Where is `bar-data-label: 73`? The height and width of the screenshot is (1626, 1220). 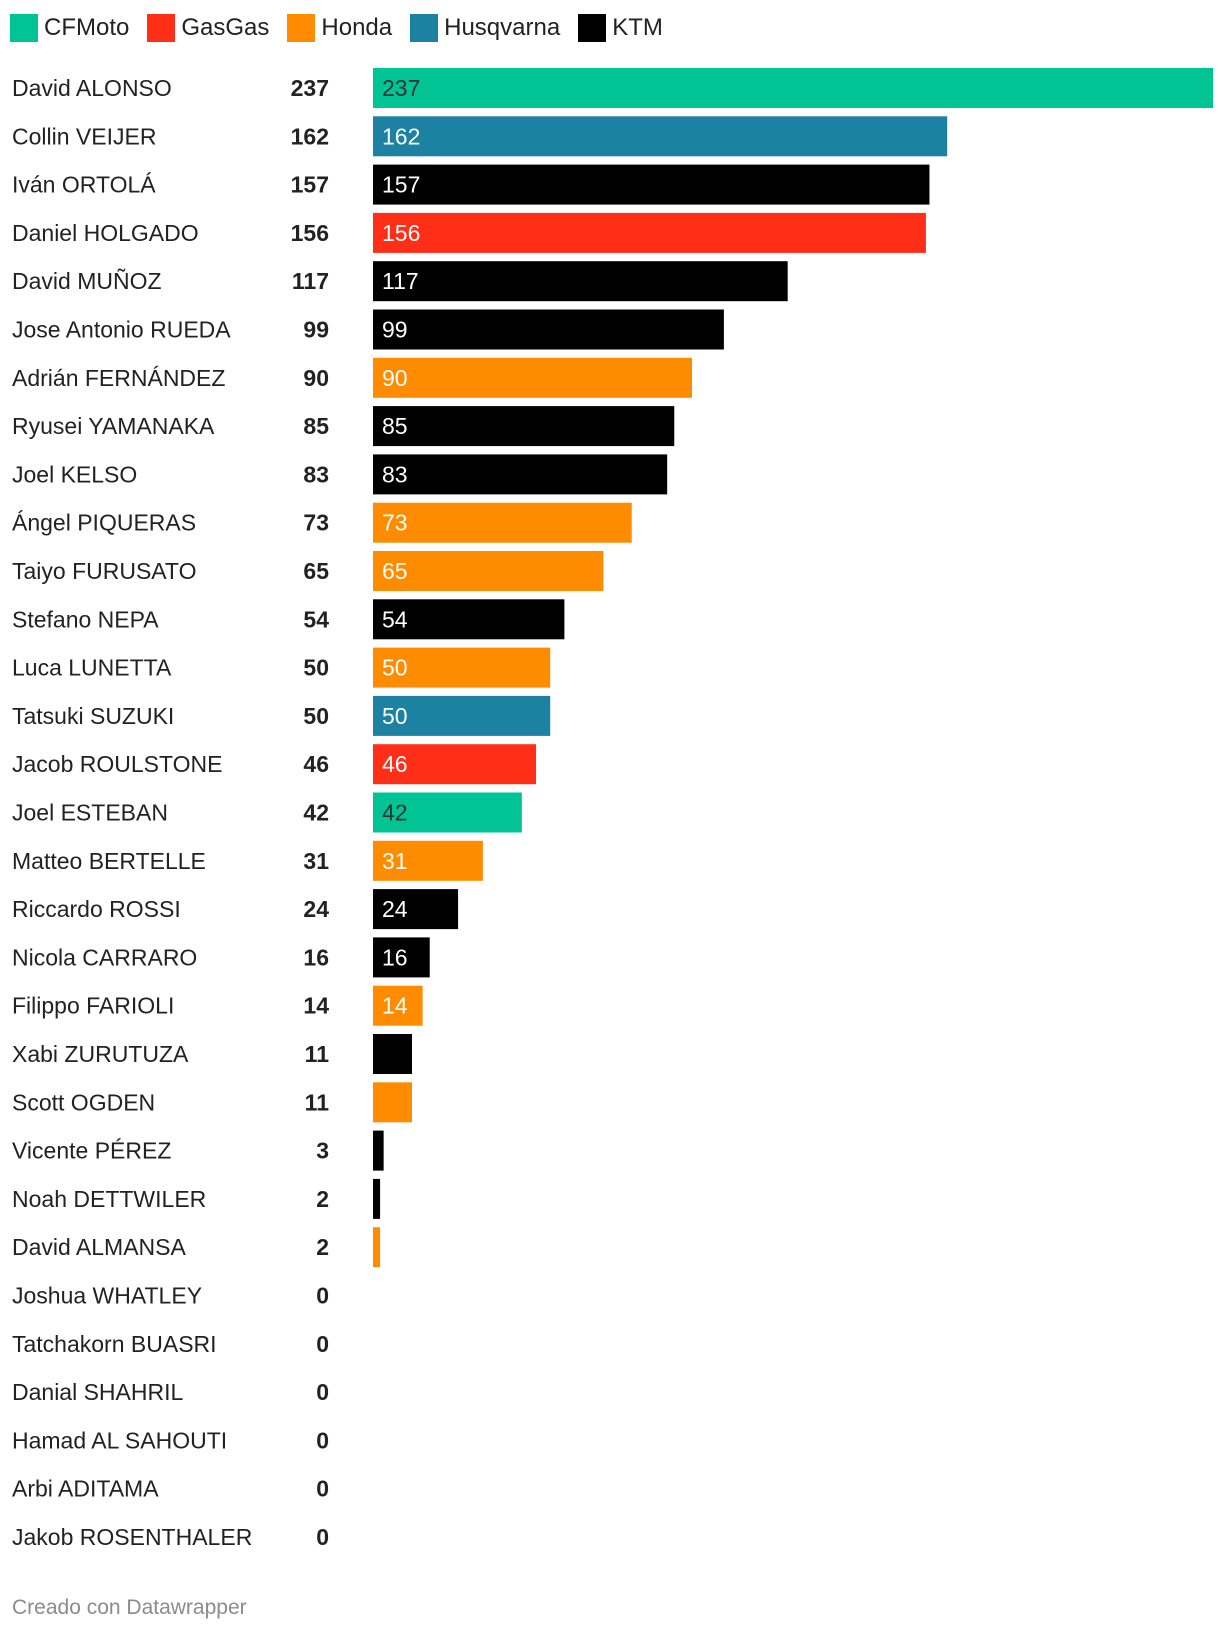
bar-data-label: 73 is located at coordinates (395, 523).